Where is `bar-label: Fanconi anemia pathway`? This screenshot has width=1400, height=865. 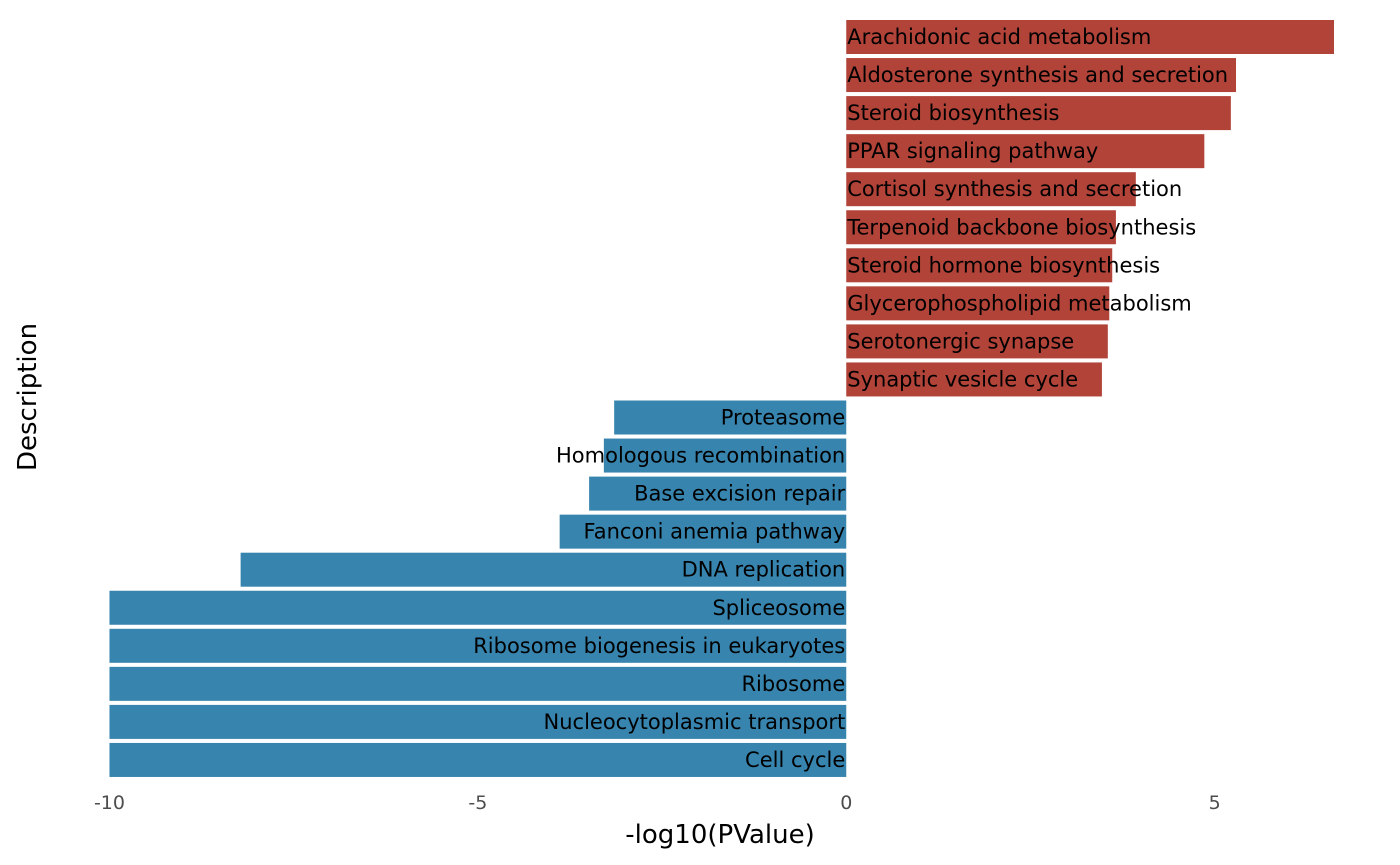 bar-label: Fanconi anemia pathway is located at coordinates (715, 532).